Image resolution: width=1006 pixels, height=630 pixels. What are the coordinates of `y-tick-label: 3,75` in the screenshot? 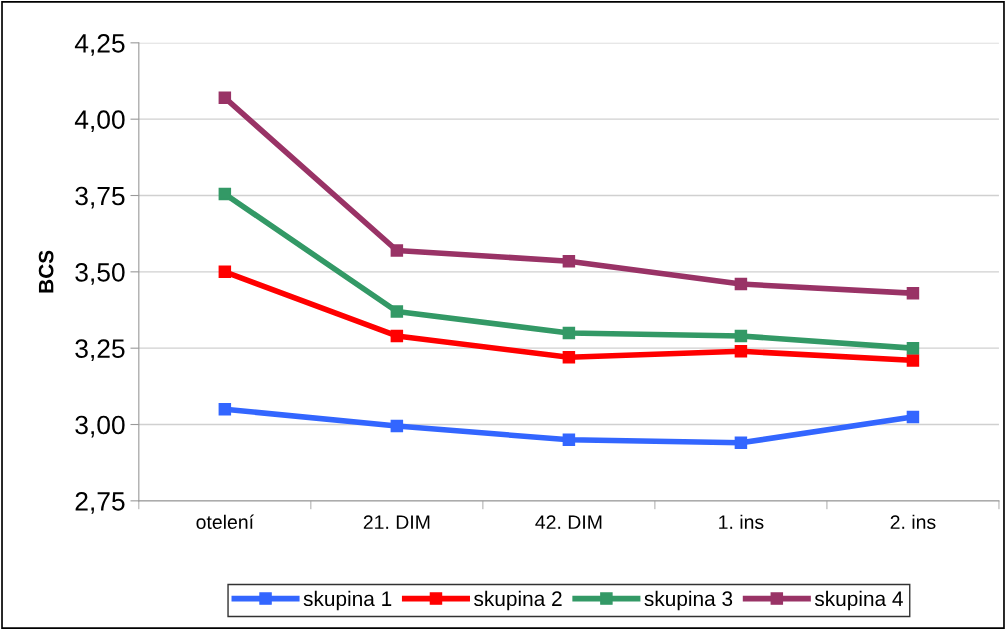 It's located at (100, 197).